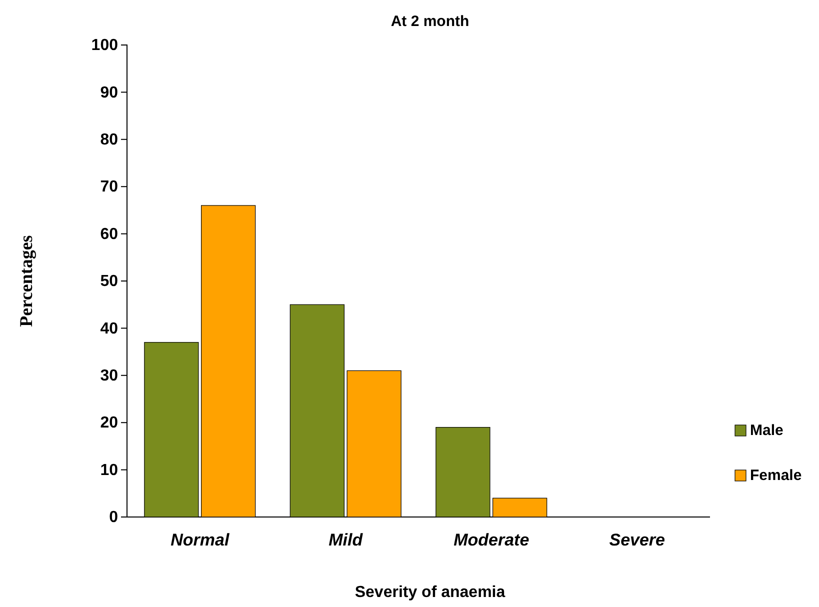  I want to click on x-tick-label: Severe, so click(637, 540).